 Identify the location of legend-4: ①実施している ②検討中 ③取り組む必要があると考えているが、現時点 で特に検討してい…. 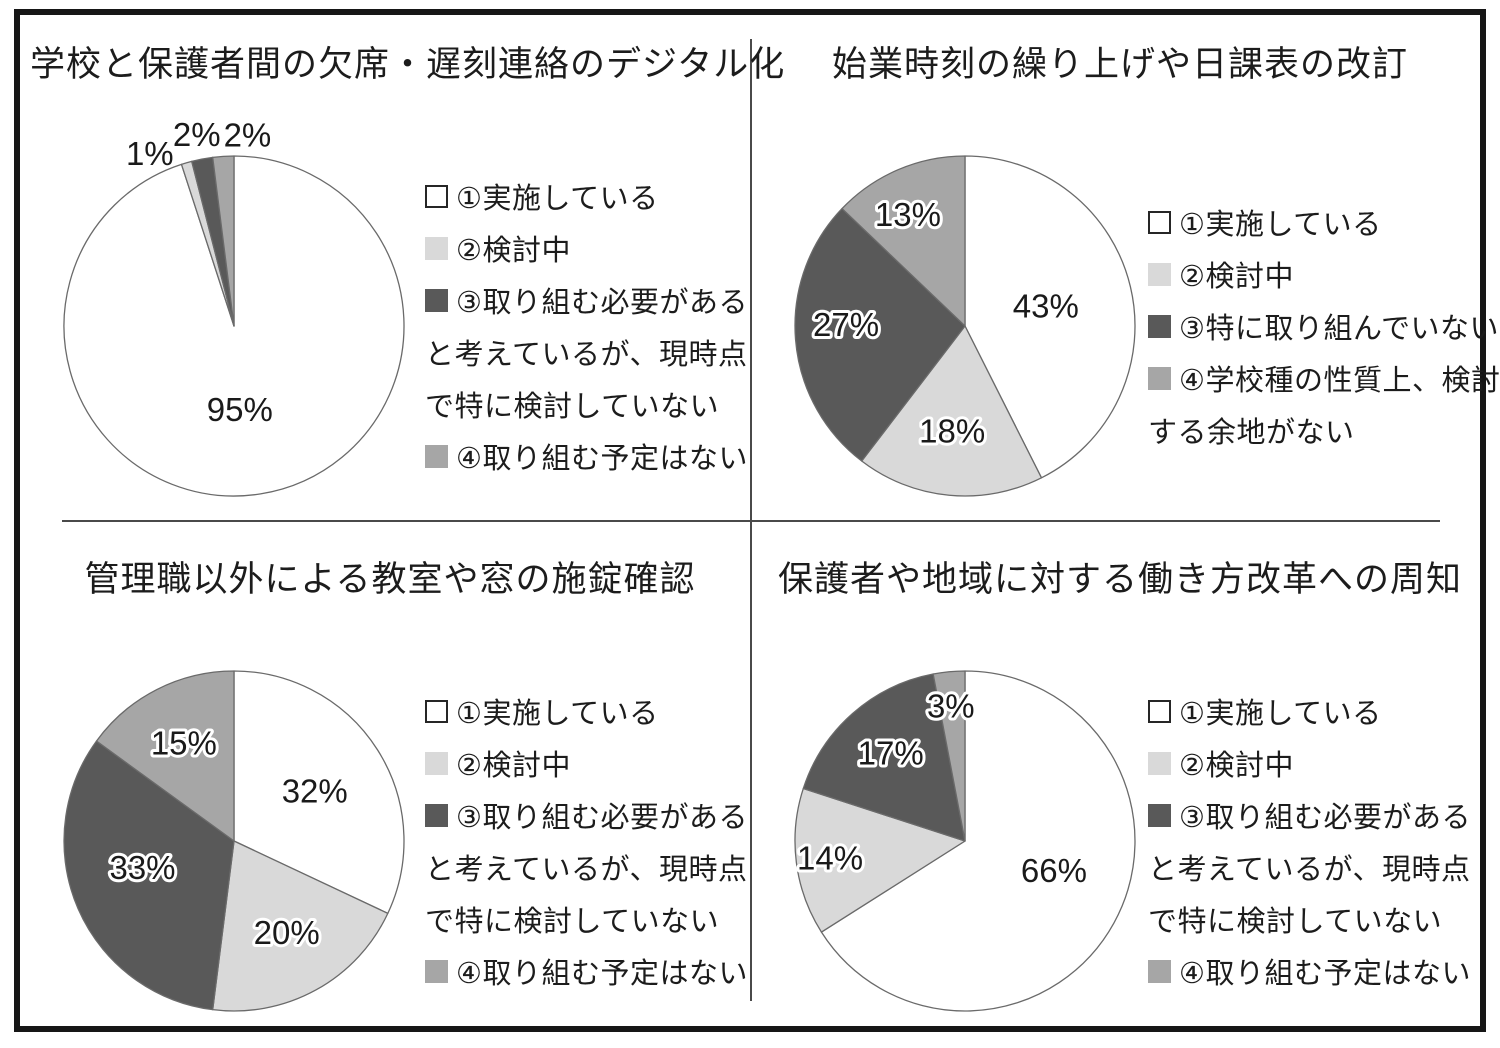
(1315, 841).